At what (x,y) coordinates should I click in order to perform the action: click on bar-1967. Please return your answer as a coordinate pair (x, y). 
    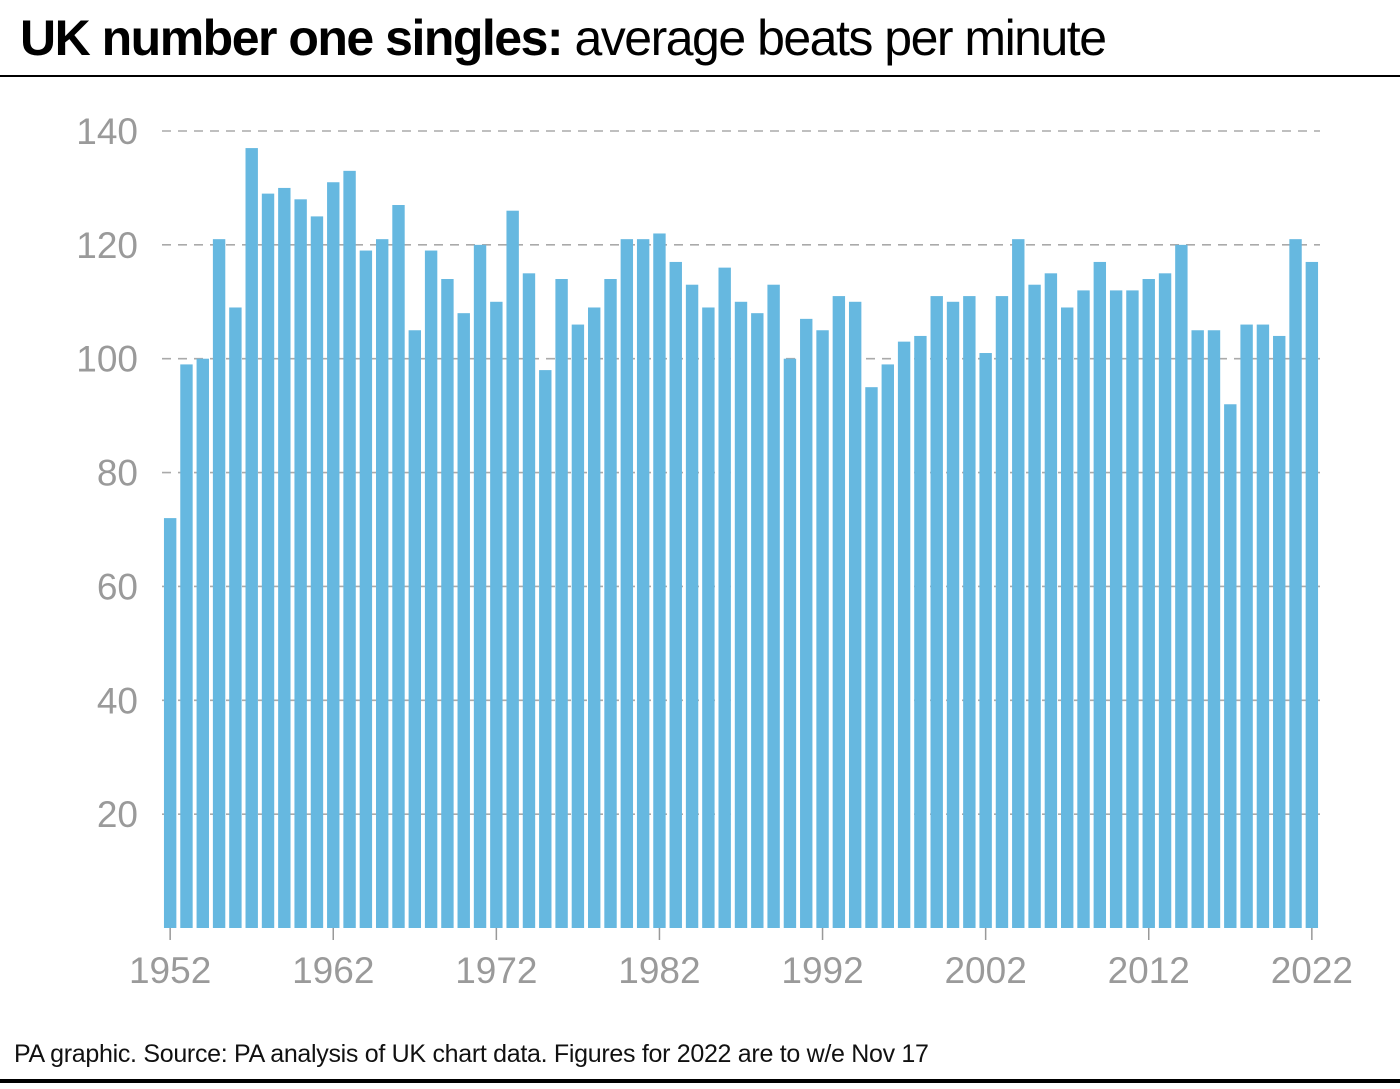
    Looking at the image, I should click on (415, 629).